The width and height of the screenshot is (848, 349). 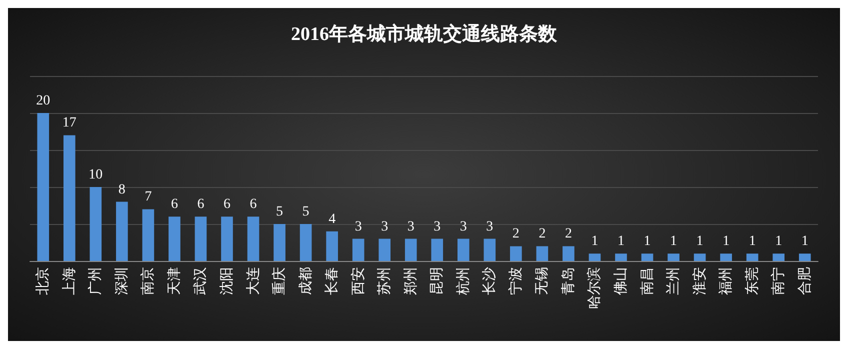 What do you see at coordinates (332, 219) in the screenshot?
I see `data-label: 4` at bounding box center [332, 219].